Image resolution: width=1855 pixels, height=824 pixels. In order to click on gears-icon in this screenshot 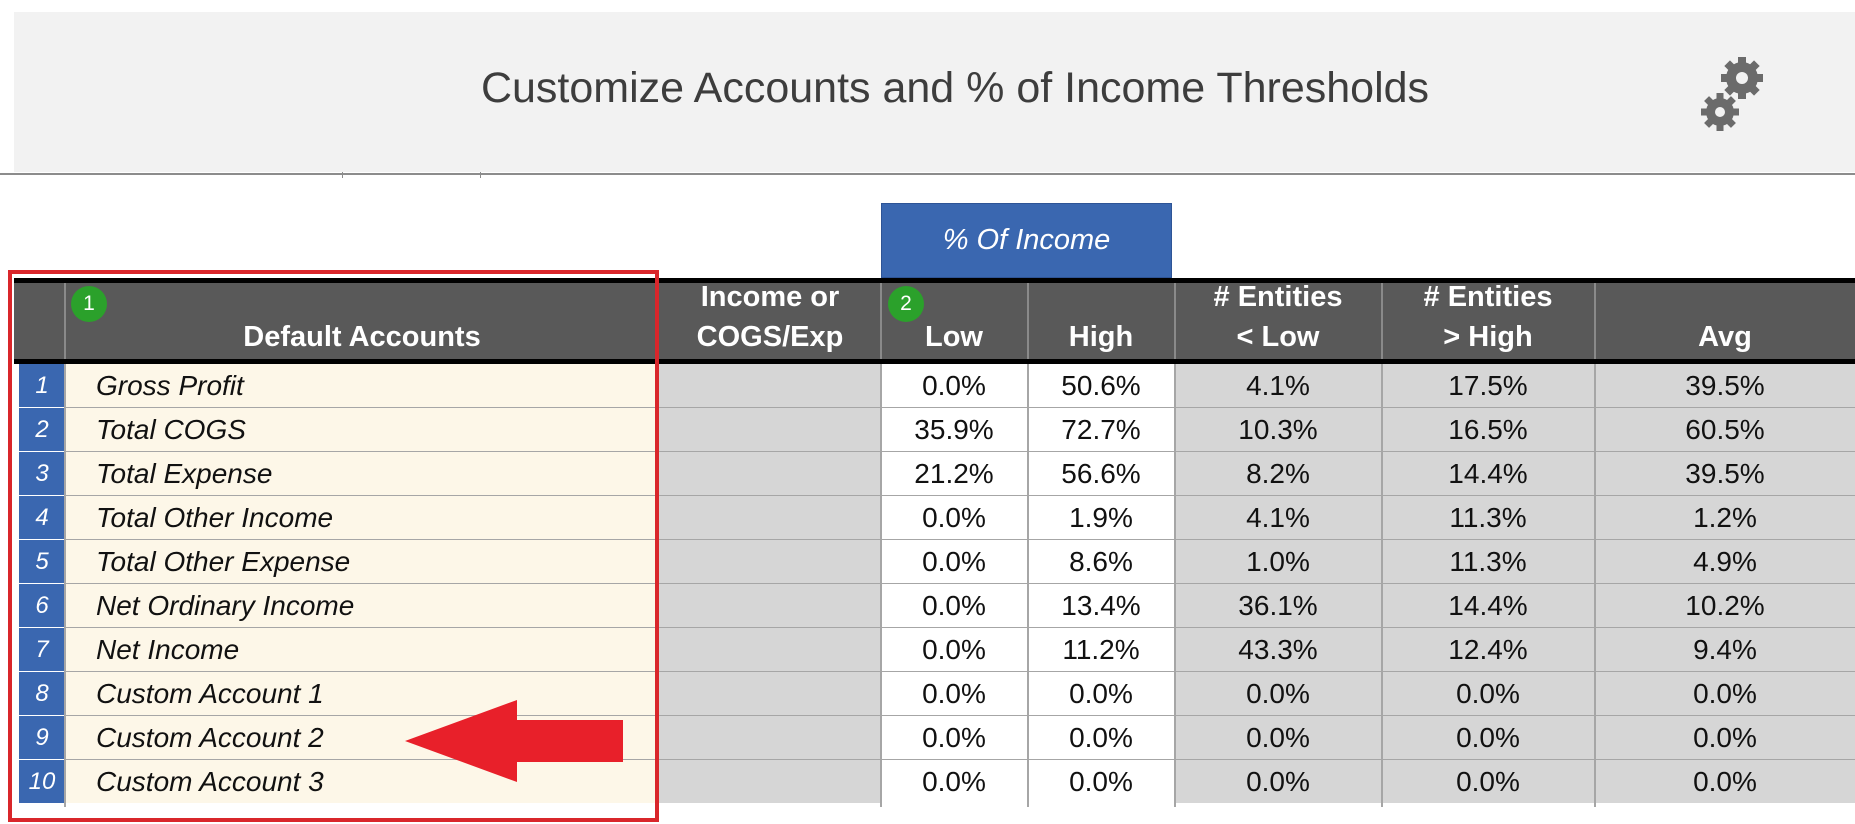, I will do `click(1734, 93)`.